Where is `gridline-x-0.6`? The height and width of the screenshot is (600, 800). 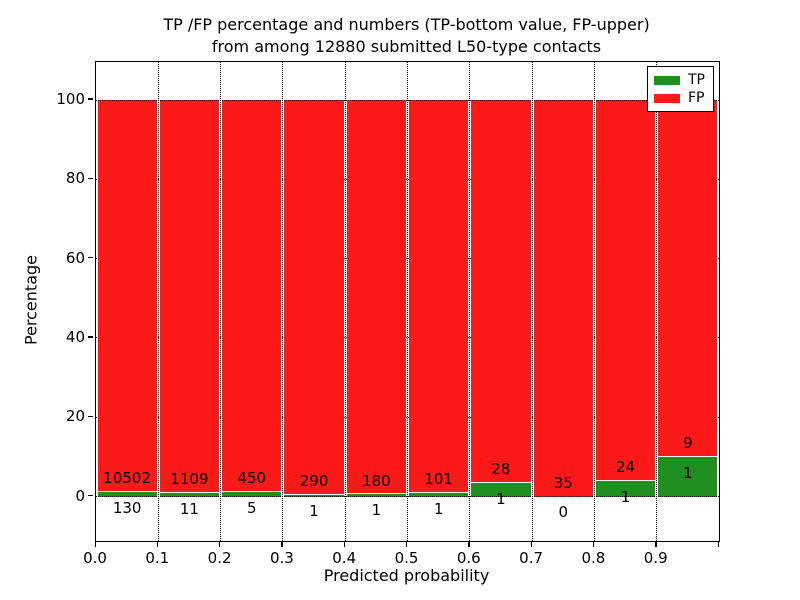 gridline-x-0.6 is located at coordinates (470, 301).